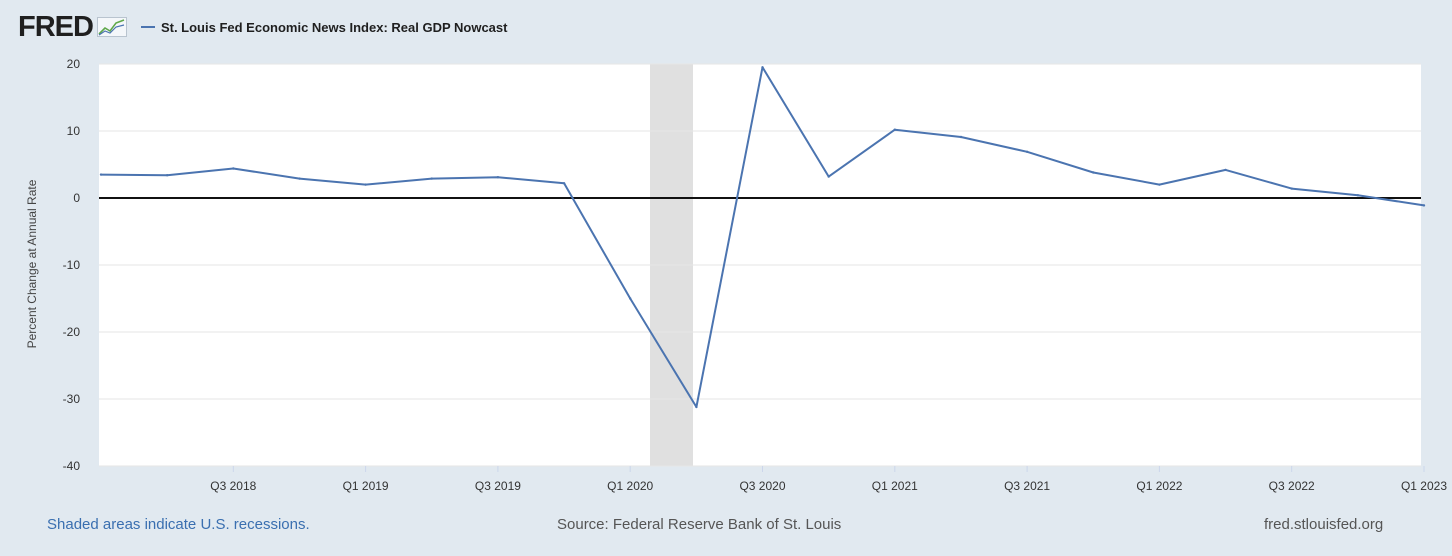 This screenshot has width=1452, height=556. I want to click on site-link: fred.stlouisfed.org, so click(1324, 524).